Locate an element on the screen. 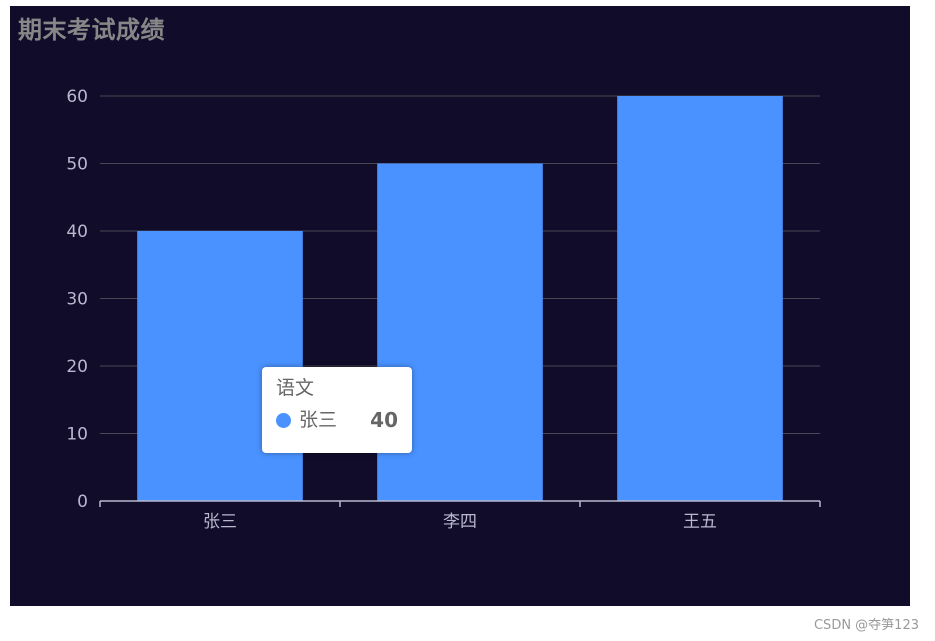  watermark: CSDN @夺笋123 is located at coordinates (866, 625).